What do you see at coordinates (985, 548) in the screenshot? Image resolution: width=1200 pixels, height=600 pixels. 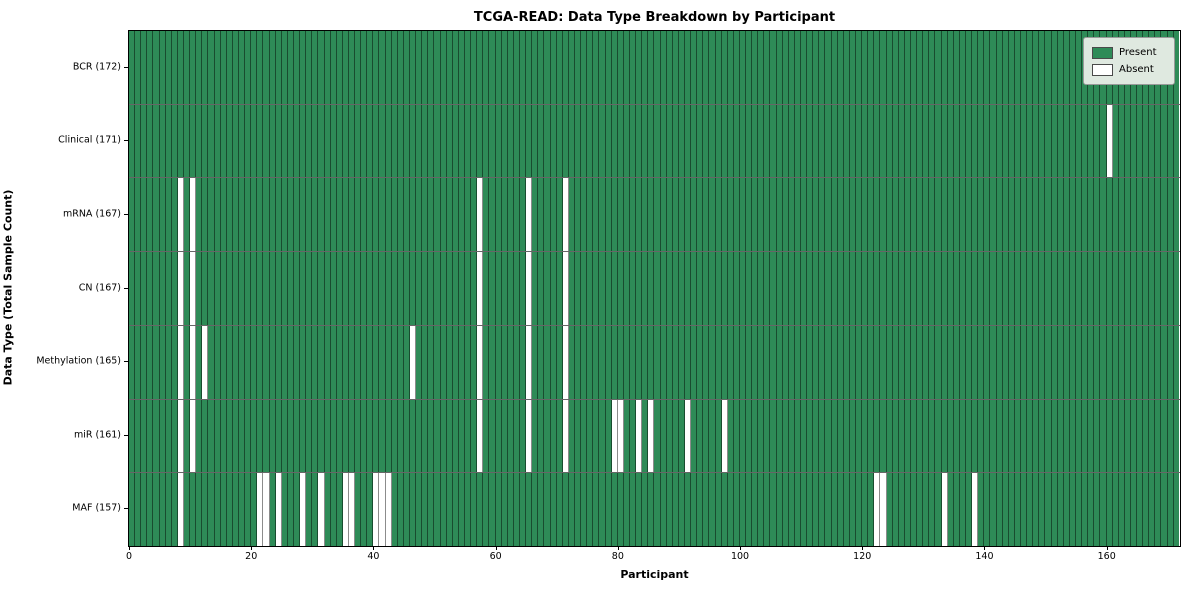 I see `x-tick-mark` at bounding box center [985, 548].